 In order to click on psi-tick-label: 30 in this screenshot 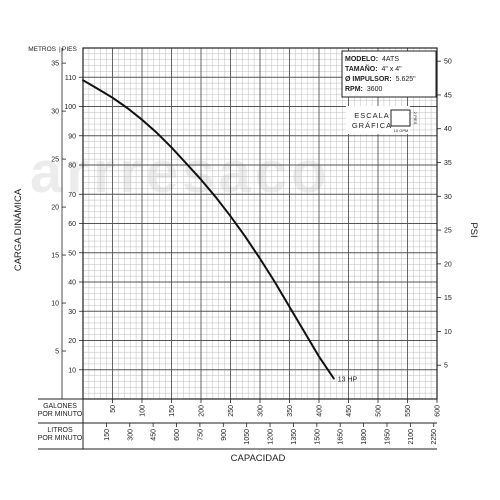, I will do `click(448, 197)`.